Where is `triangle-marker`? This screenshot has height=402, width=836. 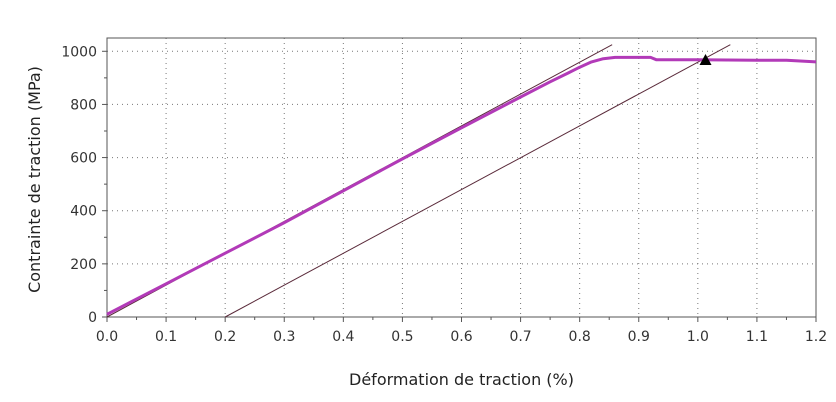 triangle-marker is located at coordinates (705, 60).